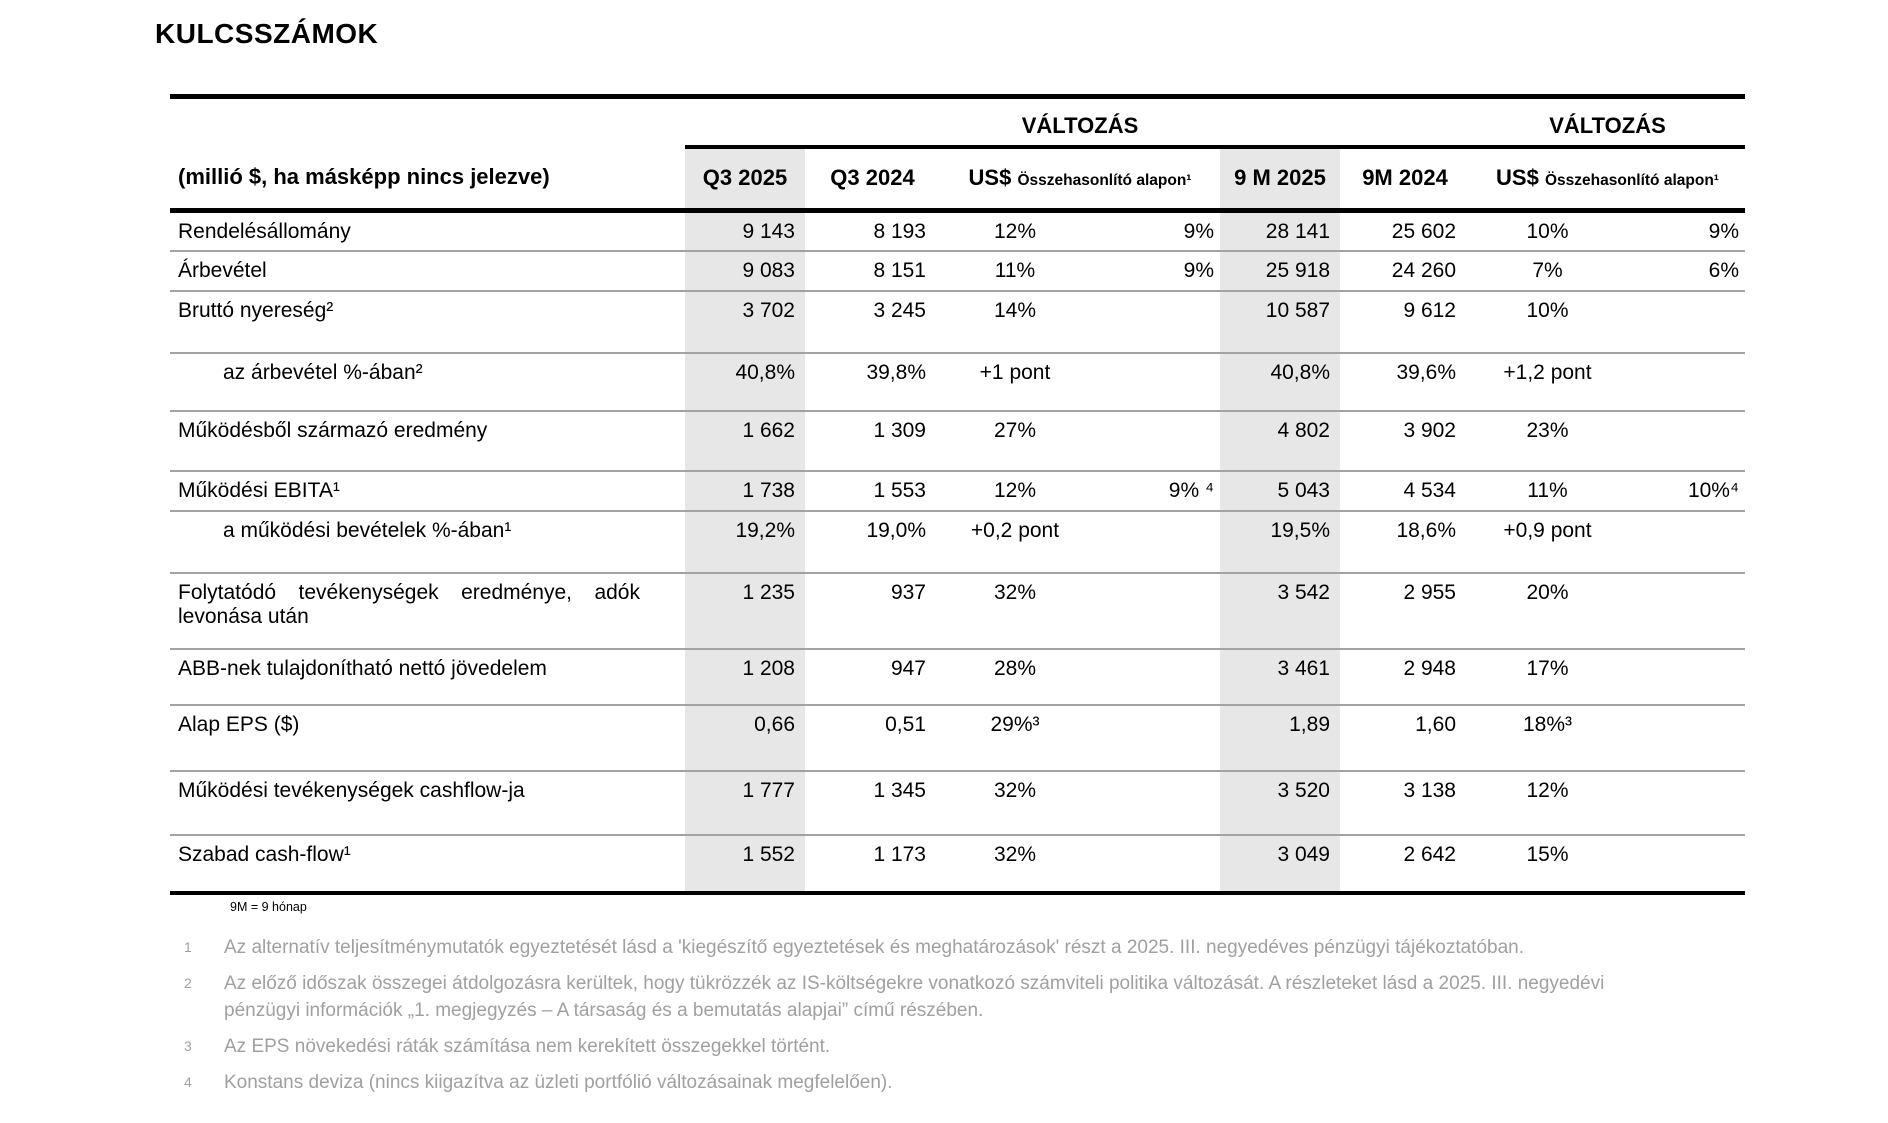 The image size is (1888, 1123). Describe the element at coordinates (745, 230) in the screenshot. I see `cell-value: 9 143` at that location.